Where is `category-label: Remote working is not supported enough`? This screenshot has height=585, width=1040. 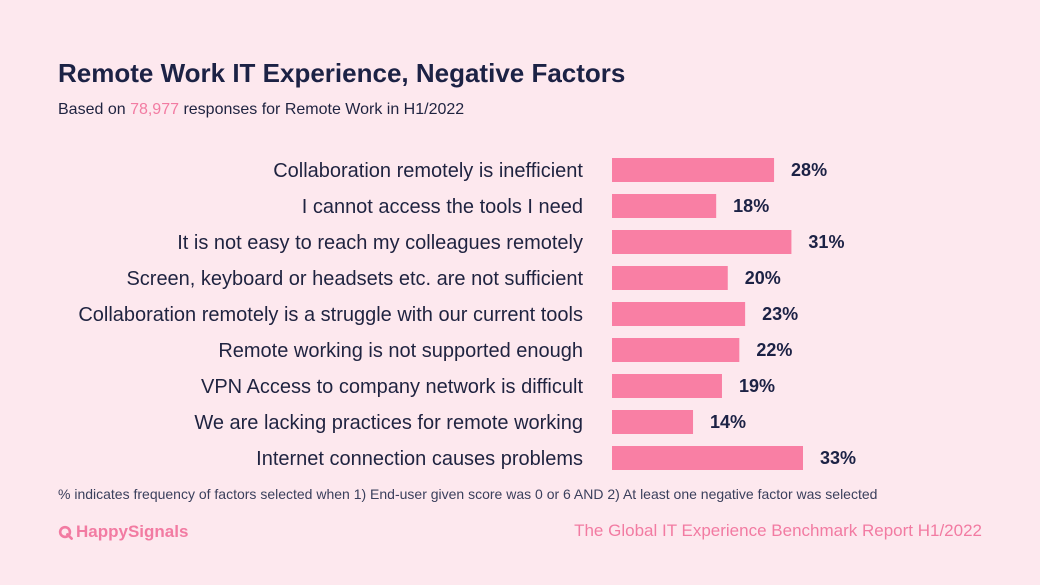
category-label: Remote working is not supported enough is located at coordinates (400, 351).